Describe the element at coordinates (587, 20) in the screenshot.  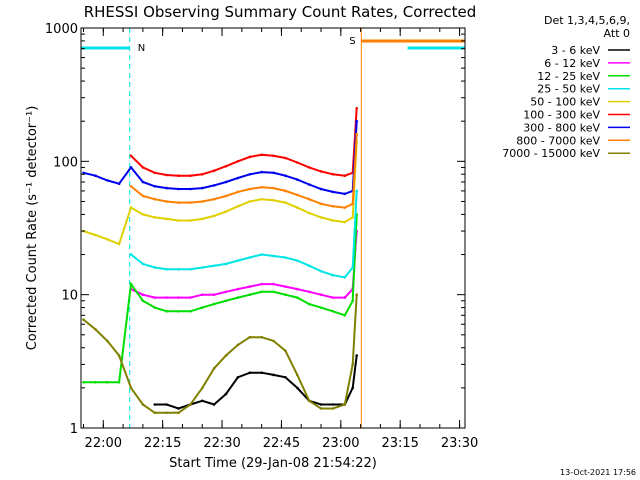
I see `legend-header-detectors: Det 1,3,4,5,6,9,` at that location.